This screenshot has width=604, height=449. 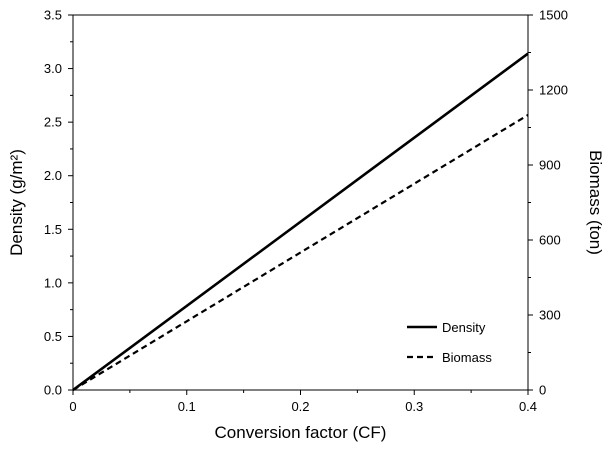 What do you see at coordinates (595, 202) in the screenshot?
I see `y-axis-right-label: Biomass (ton)` at bounding box center [595, 202].